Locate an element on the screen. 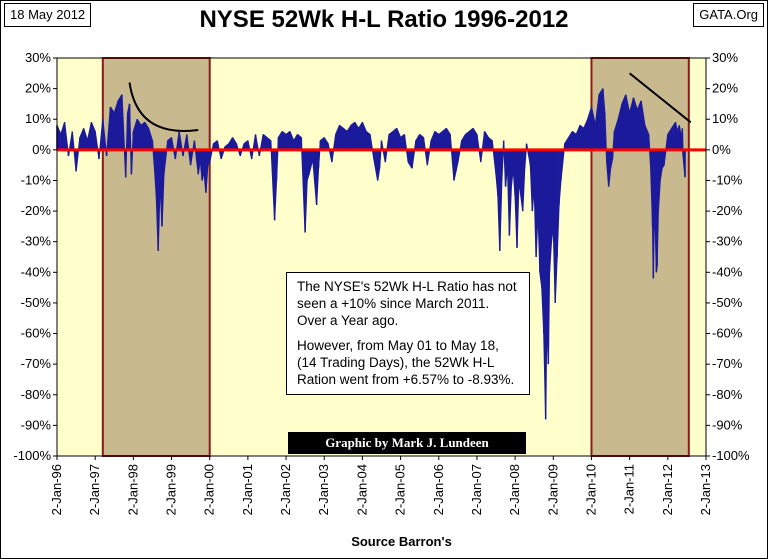 The width and height of the screenshot is (768, 559). y-tick-label-left: 20% is located at coordinates (38, 88).